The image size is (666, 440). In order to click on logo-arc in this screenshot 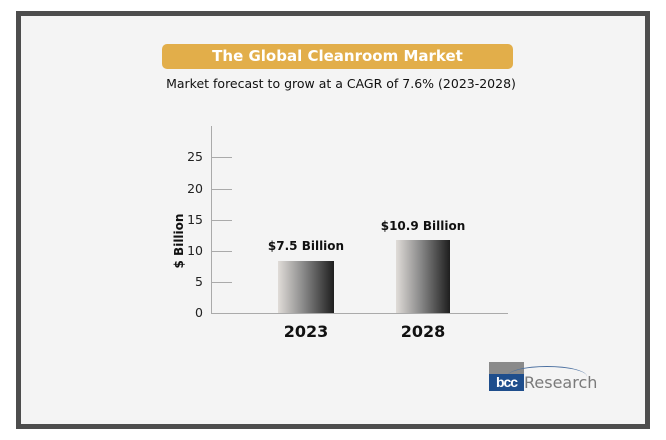, I will do `click(547, 376)`.